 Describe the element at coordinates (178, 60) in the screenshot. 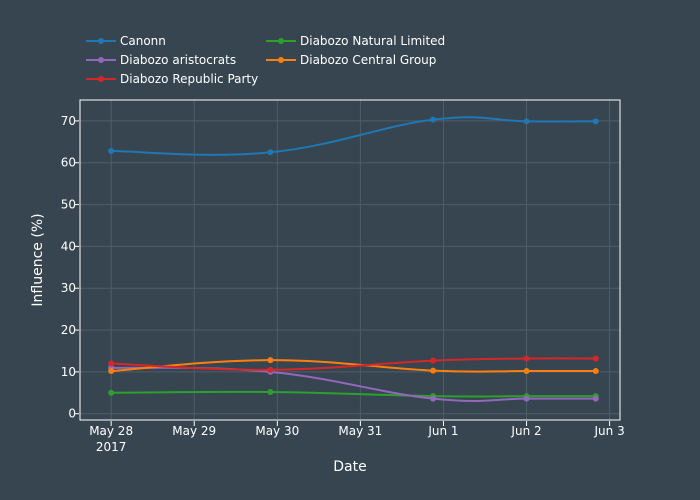

I see `legend-label: Diabozo aristocrats` at that location.